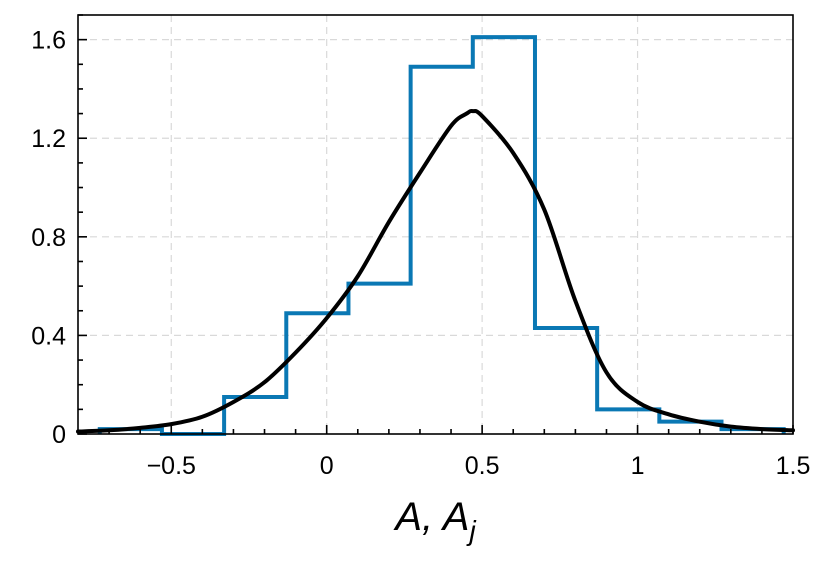 The image size is (831, 573). Describe the element at coordinates (470, 530) in the screenshot. I see `x-axis-label-subscript: j` at that location.